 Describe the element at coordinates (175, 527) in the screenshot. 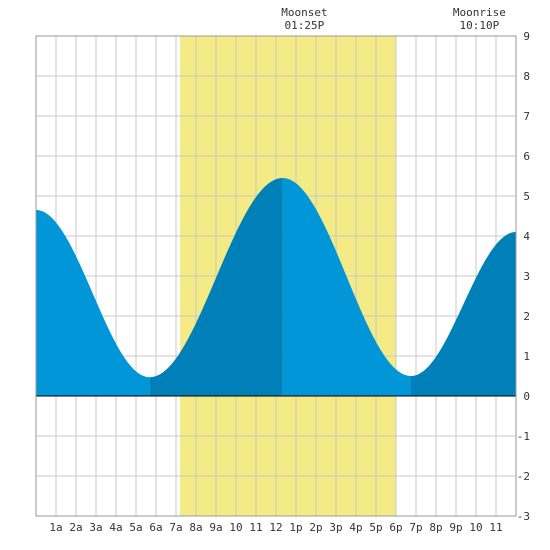

I see `x-tick-label: 7a` at that location.